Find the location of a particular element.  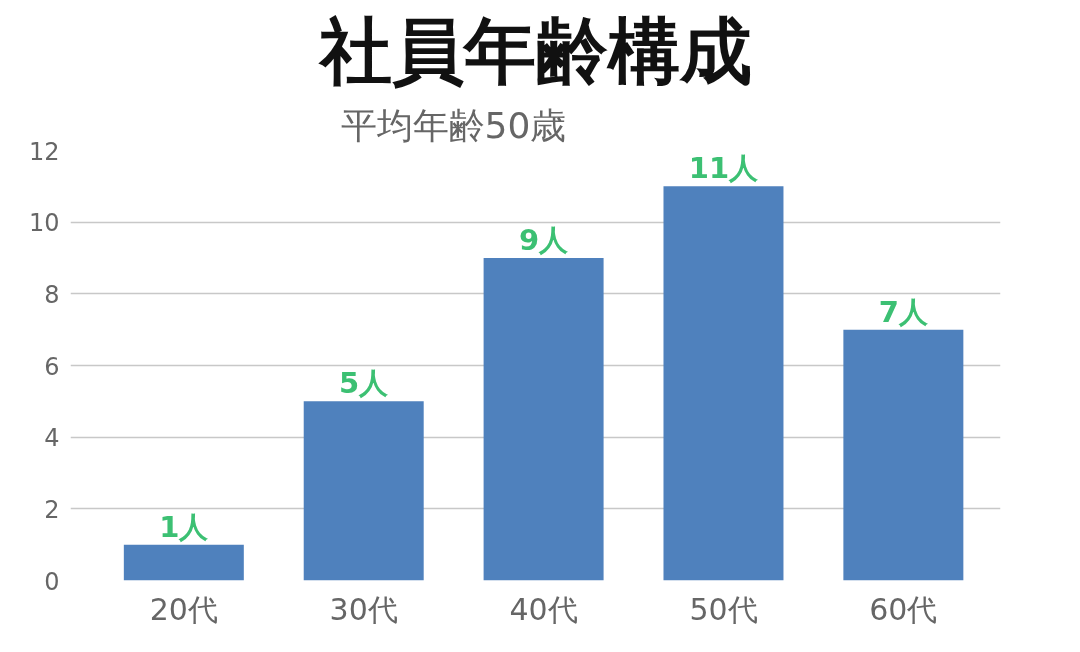

data-label: 1人 is located at coordinates (184, 526).